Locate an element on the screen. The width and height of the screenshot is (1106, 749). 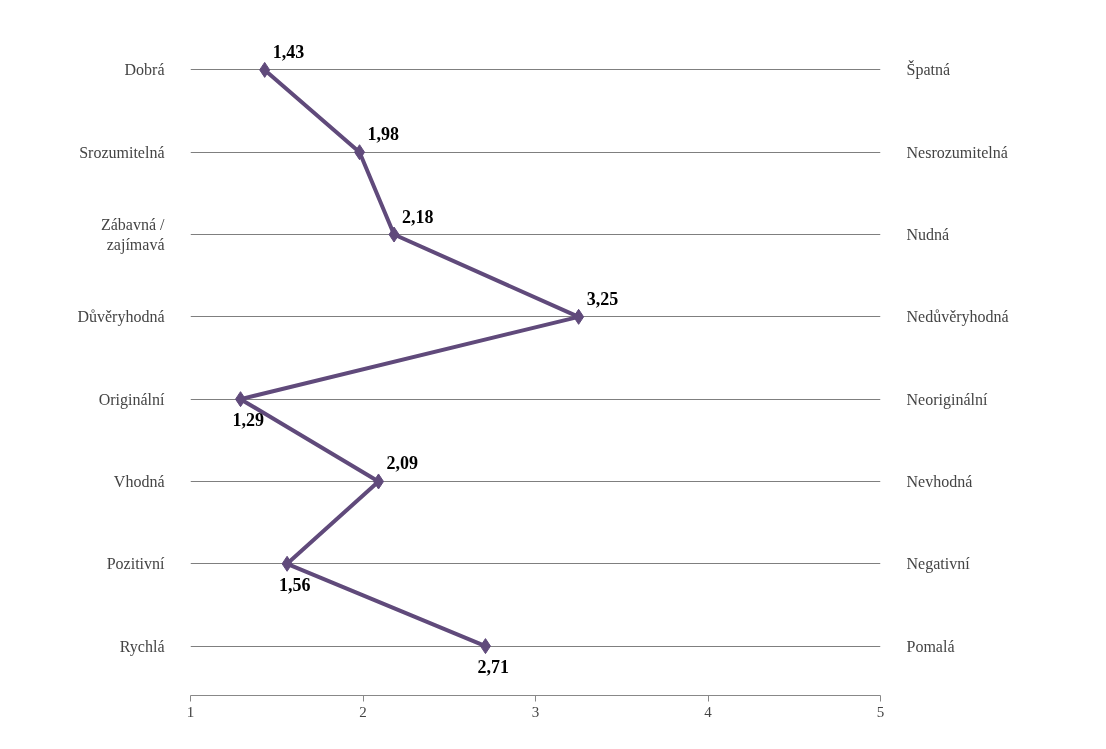
data-label: 3,25 is located at coordinates (602, 298).